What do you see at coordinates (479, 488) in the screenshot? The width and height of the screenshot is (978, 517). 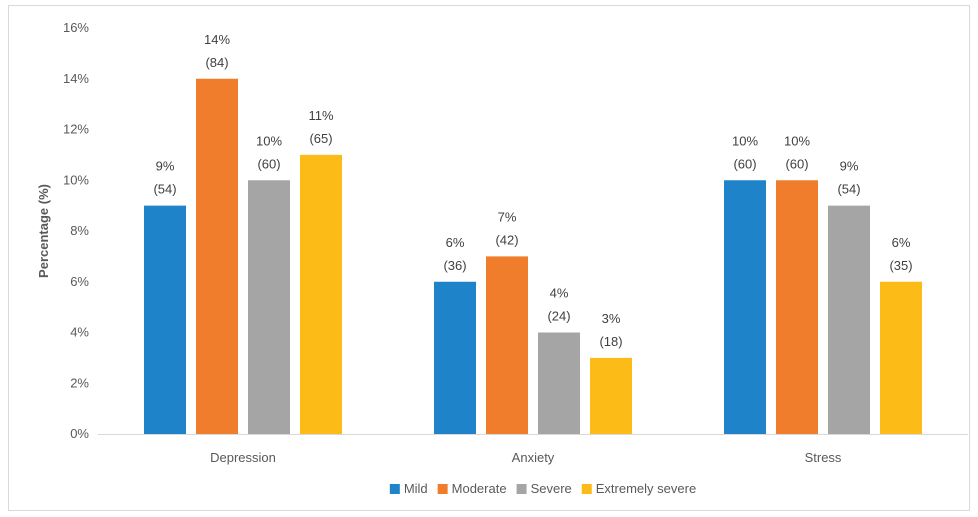 I see `legend-label: Moderate` at bounding box center [479, 488].